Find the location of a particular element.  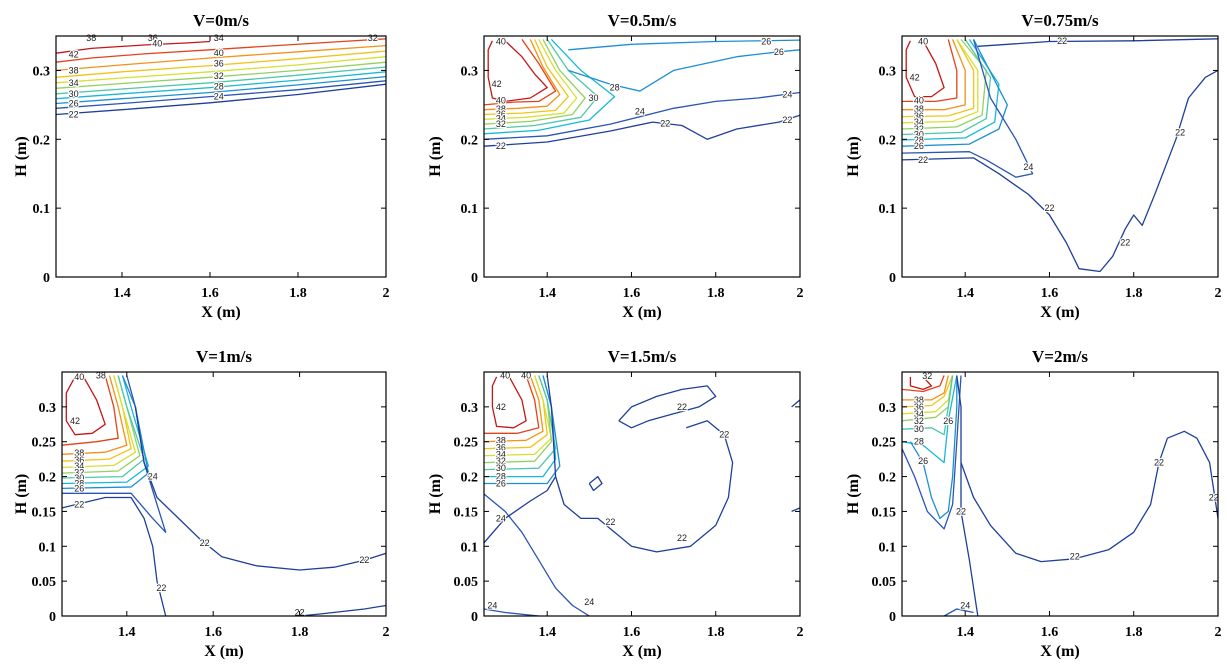

y-tick-label: 0.1 is located at coordinates (888, 547).